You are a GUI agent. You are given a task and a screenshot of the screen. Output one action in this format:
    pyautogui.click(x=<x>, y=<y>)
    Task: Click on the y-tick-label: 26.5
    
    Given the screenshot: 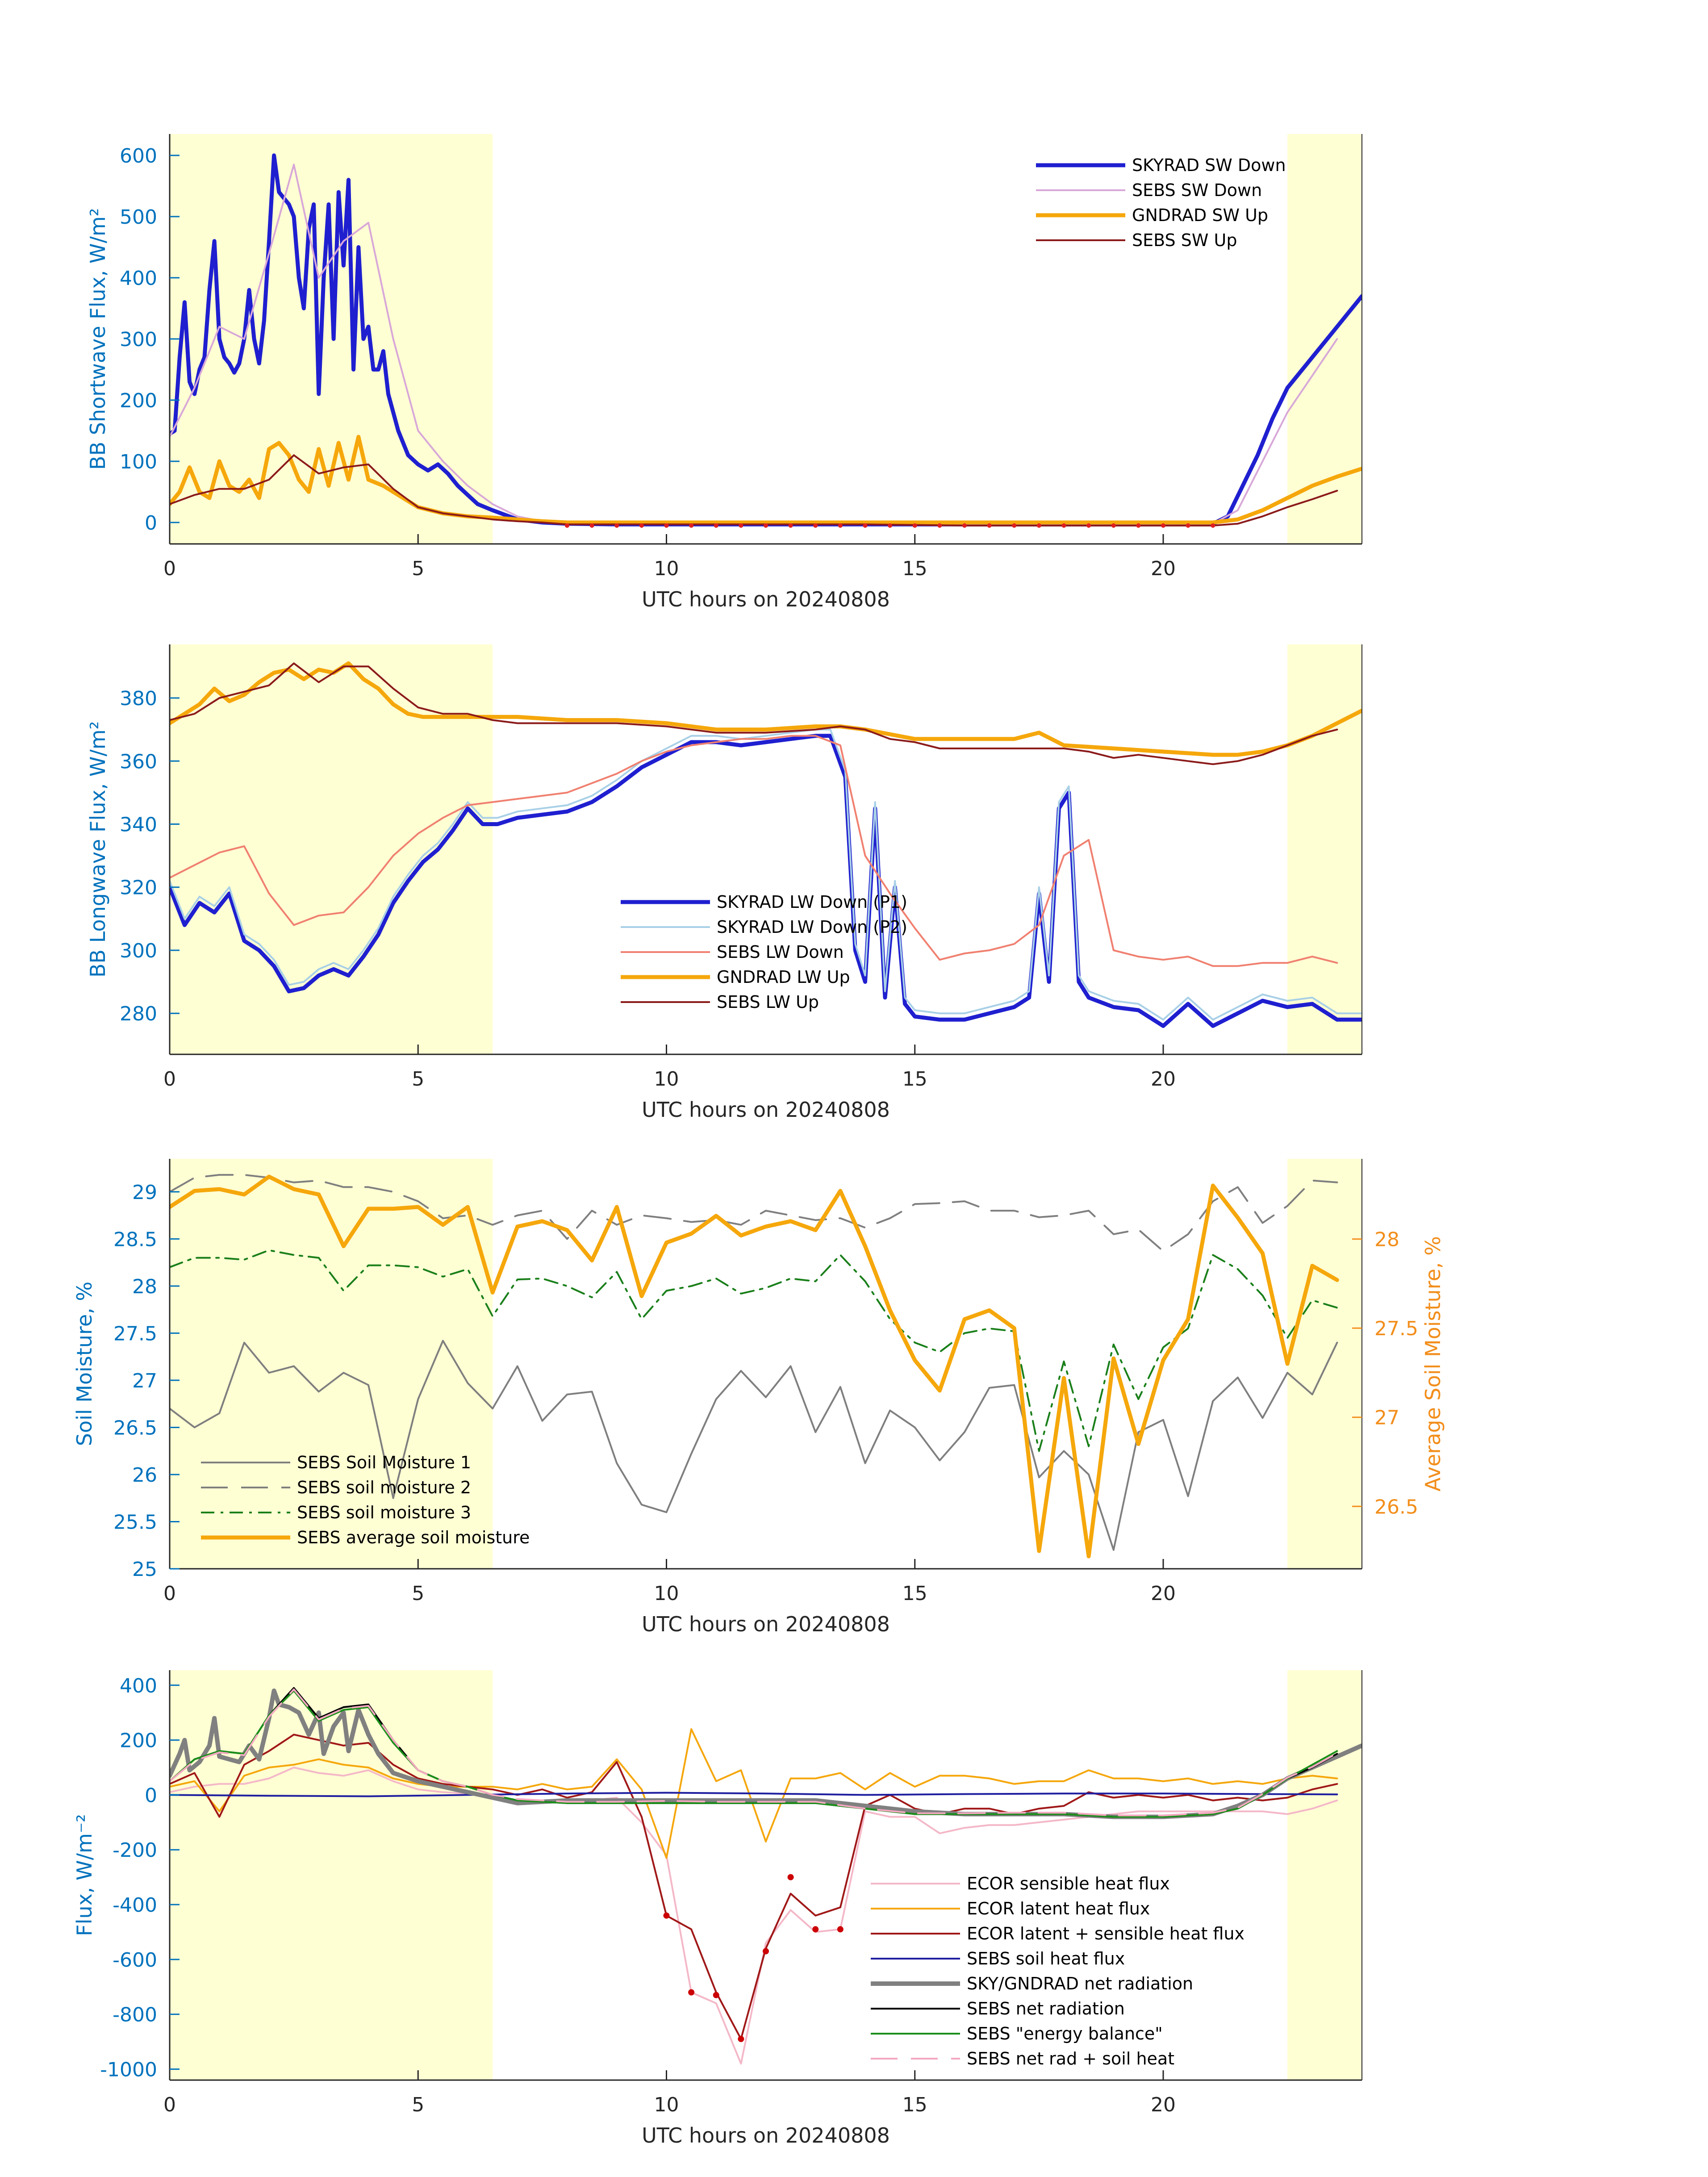 What is the action you would take?
    pyautogui.click(x=135, y=1428)
    